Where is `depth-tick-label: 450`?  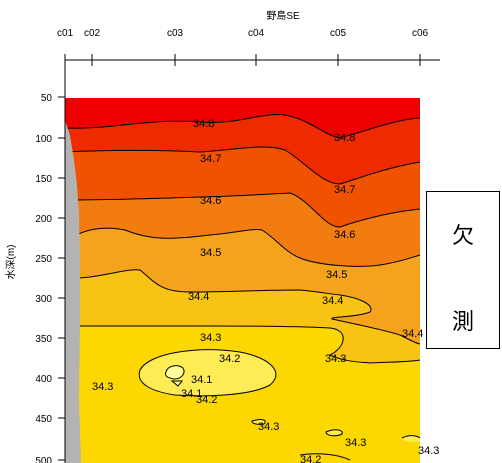 depth-tick-label: 450 is located at coordinates (43, 419).